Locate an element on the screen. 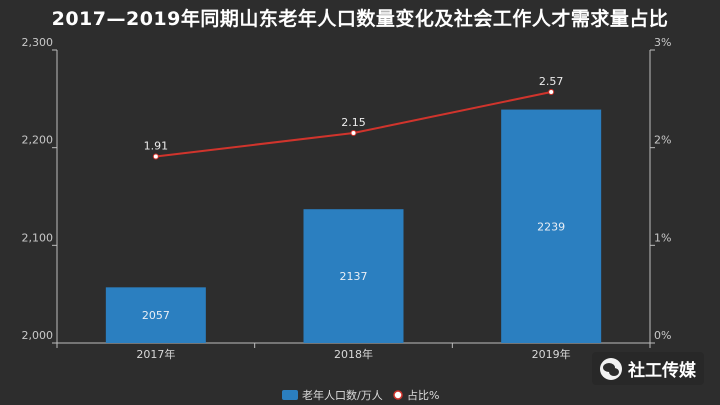 This screenshot has height=405, width=720. wechat-icon is located at coordinates (611, 369).